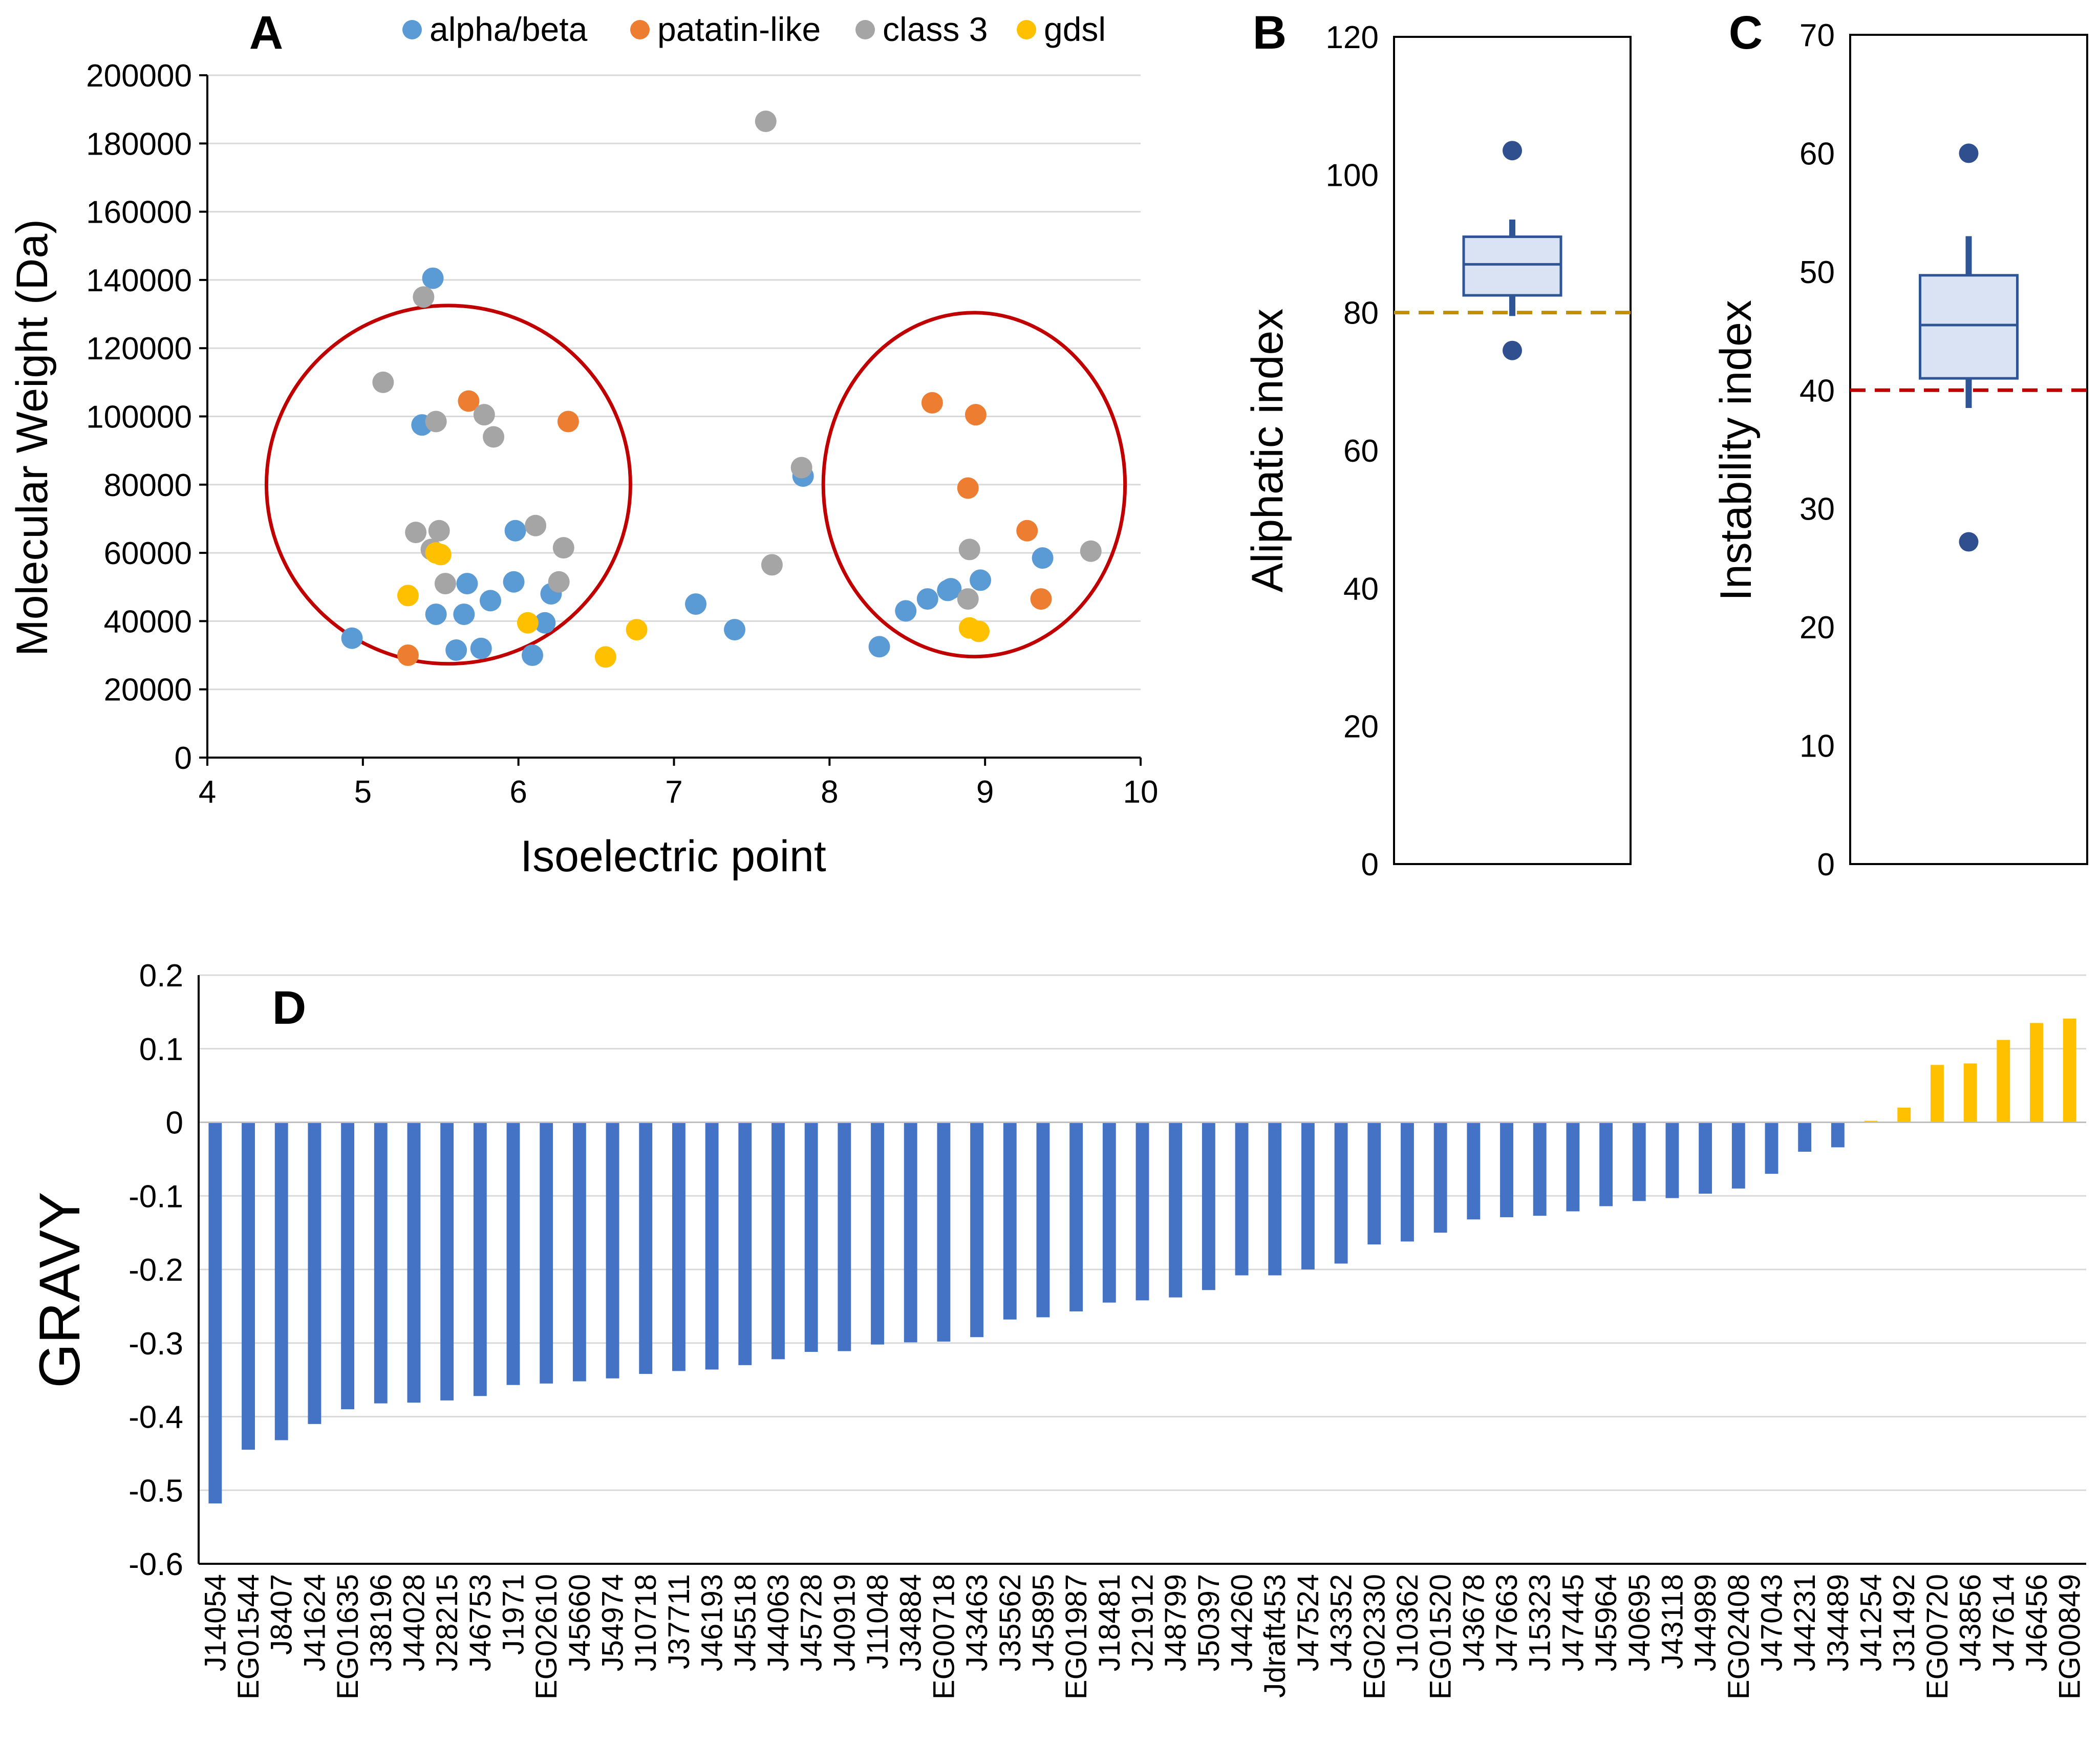  I want to click on panel-d-y-tick-label: -0.1, so click(155, 1196).